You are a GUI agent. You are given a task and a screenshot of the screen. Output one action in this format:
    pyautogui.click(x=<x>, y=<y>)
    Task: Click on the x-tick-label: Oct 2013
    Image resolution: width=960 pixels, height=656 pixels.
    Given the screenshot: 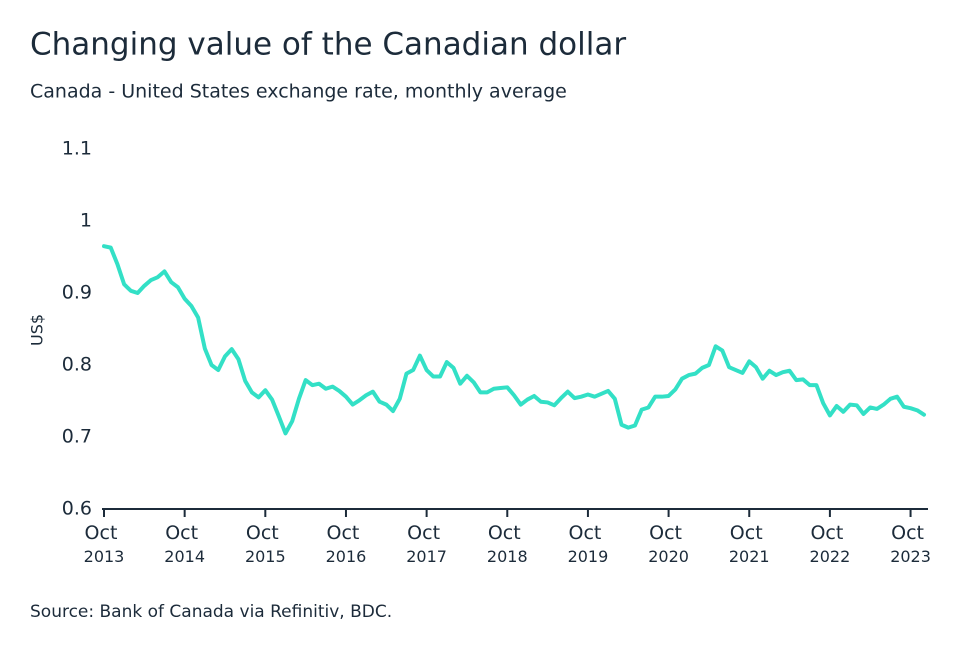 What is the action you would take?
    pyautogui.click(x=104, y=544)
    